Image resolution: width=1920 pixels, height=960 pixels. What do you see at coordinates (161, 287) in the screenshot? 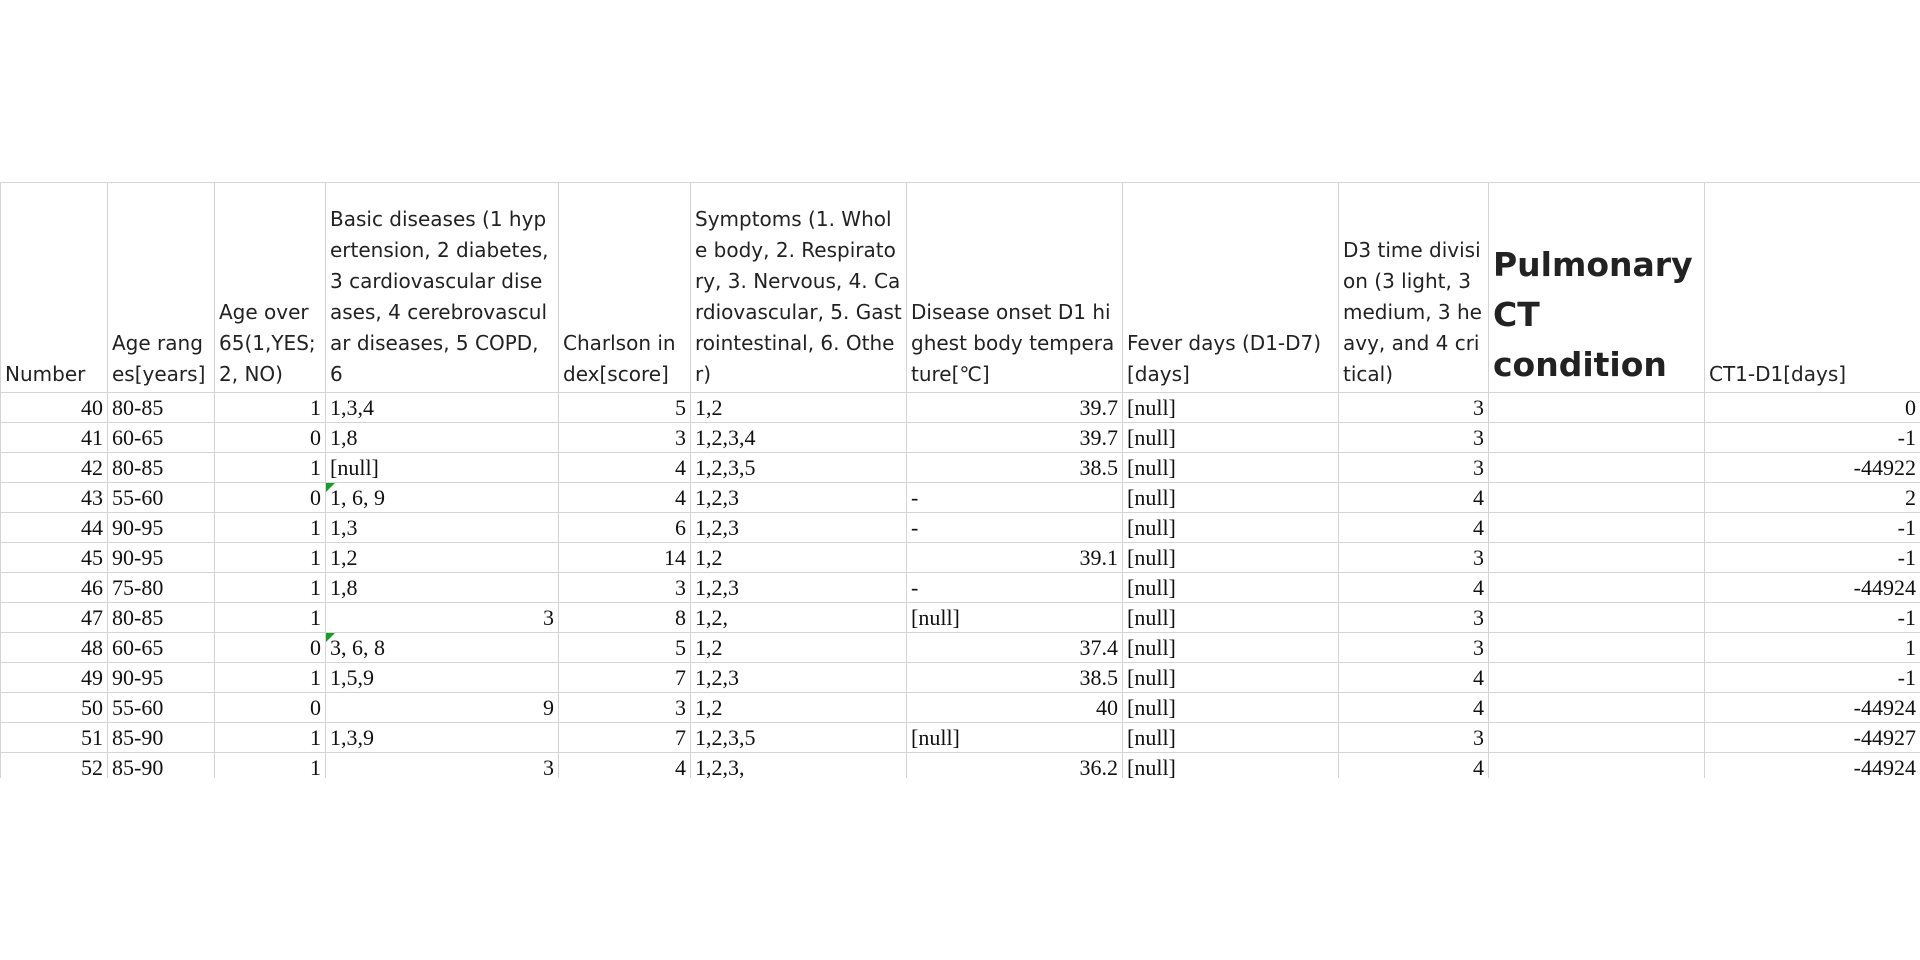
I see `column-header-2: Age ranges[years]` at bounding box center [161, 287].